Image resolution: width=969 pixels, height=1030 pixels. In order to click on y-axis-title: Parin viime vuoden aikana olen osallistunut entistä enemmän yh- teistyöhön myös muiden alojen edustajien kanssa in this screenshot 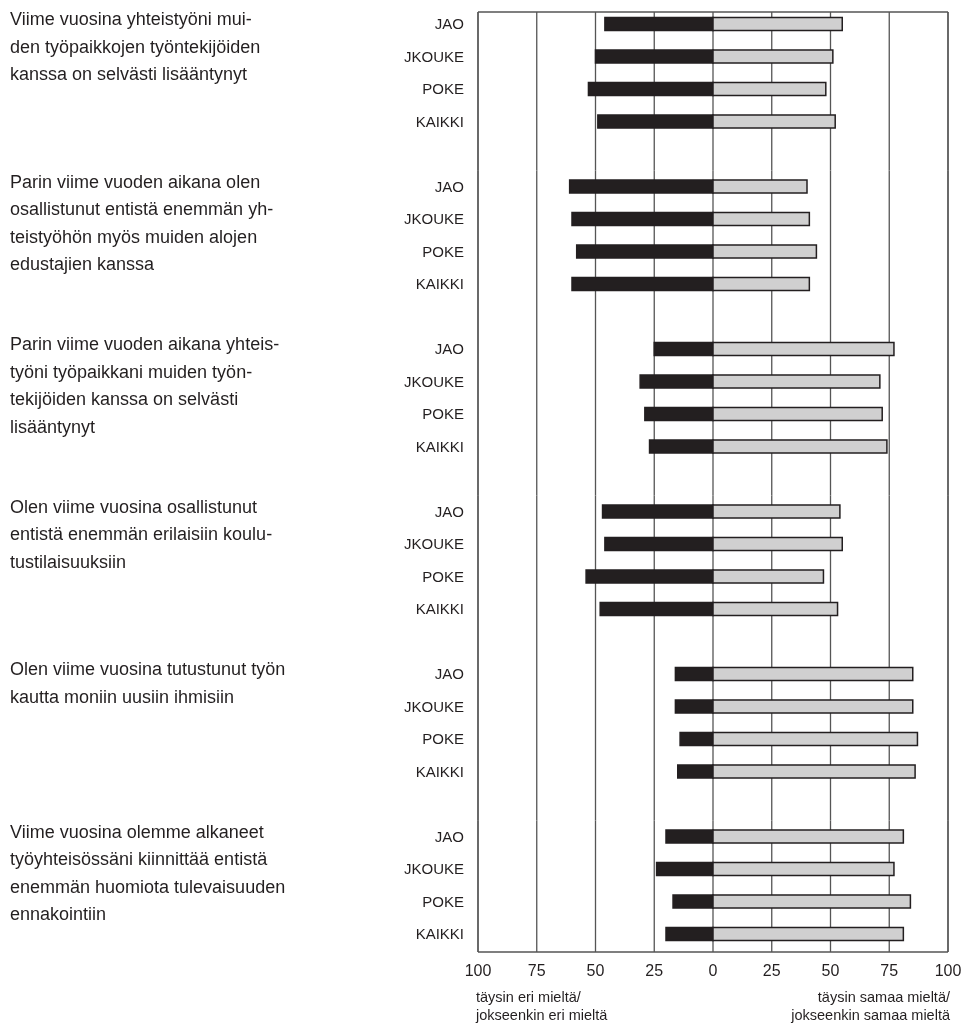, I will do `click(142, 222)`.